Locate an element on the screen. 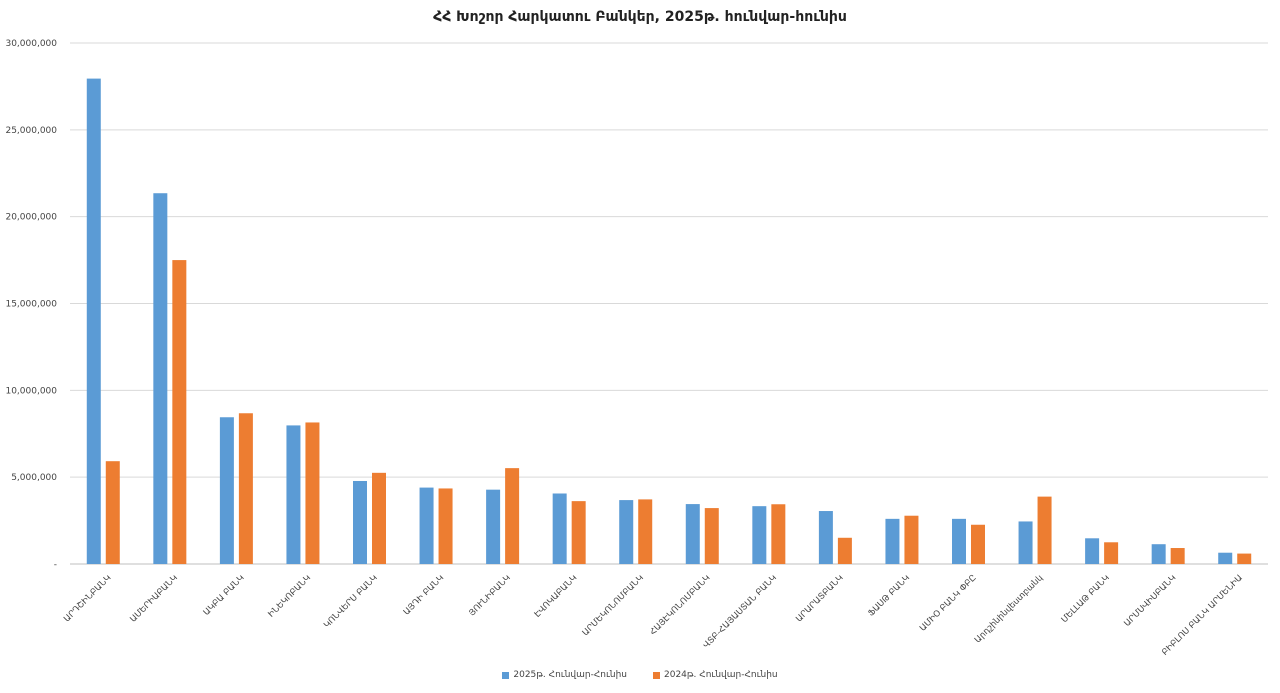  category-label: ԻՆԵԿՈԲԱՆԿ is located at coordinates (289, 596).